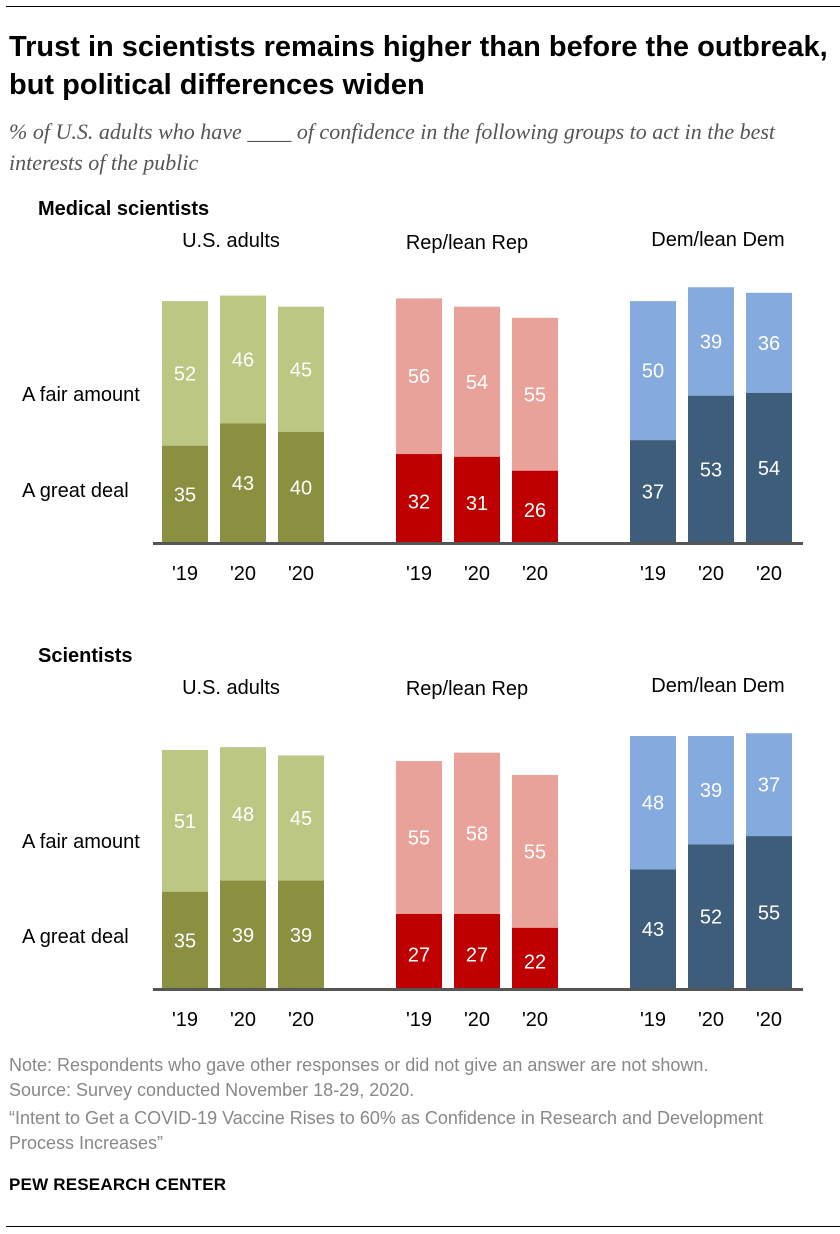  I want to click on panel-title-scientists: Scientists, so click(85, 656).